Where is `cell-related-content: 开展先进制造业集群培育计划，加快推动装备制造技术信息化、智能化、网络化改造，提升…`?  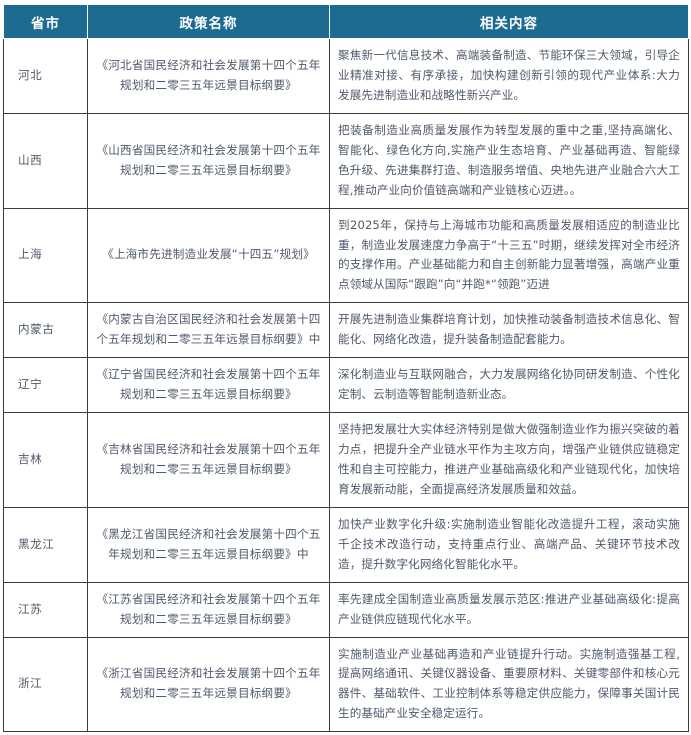
cell-related-content: 开展先进制造业集群培育计划，加快推动装备制造技术信息化、智能化、网络化改造，提升… is located at coordinates (509, 330).